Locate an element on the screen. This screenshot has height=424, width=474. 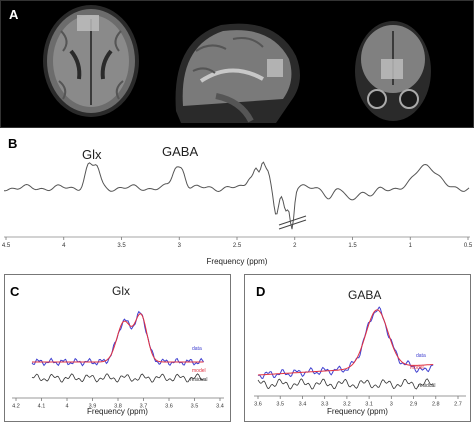
x-tick-label: 1 is located at coordinates (411, 246).